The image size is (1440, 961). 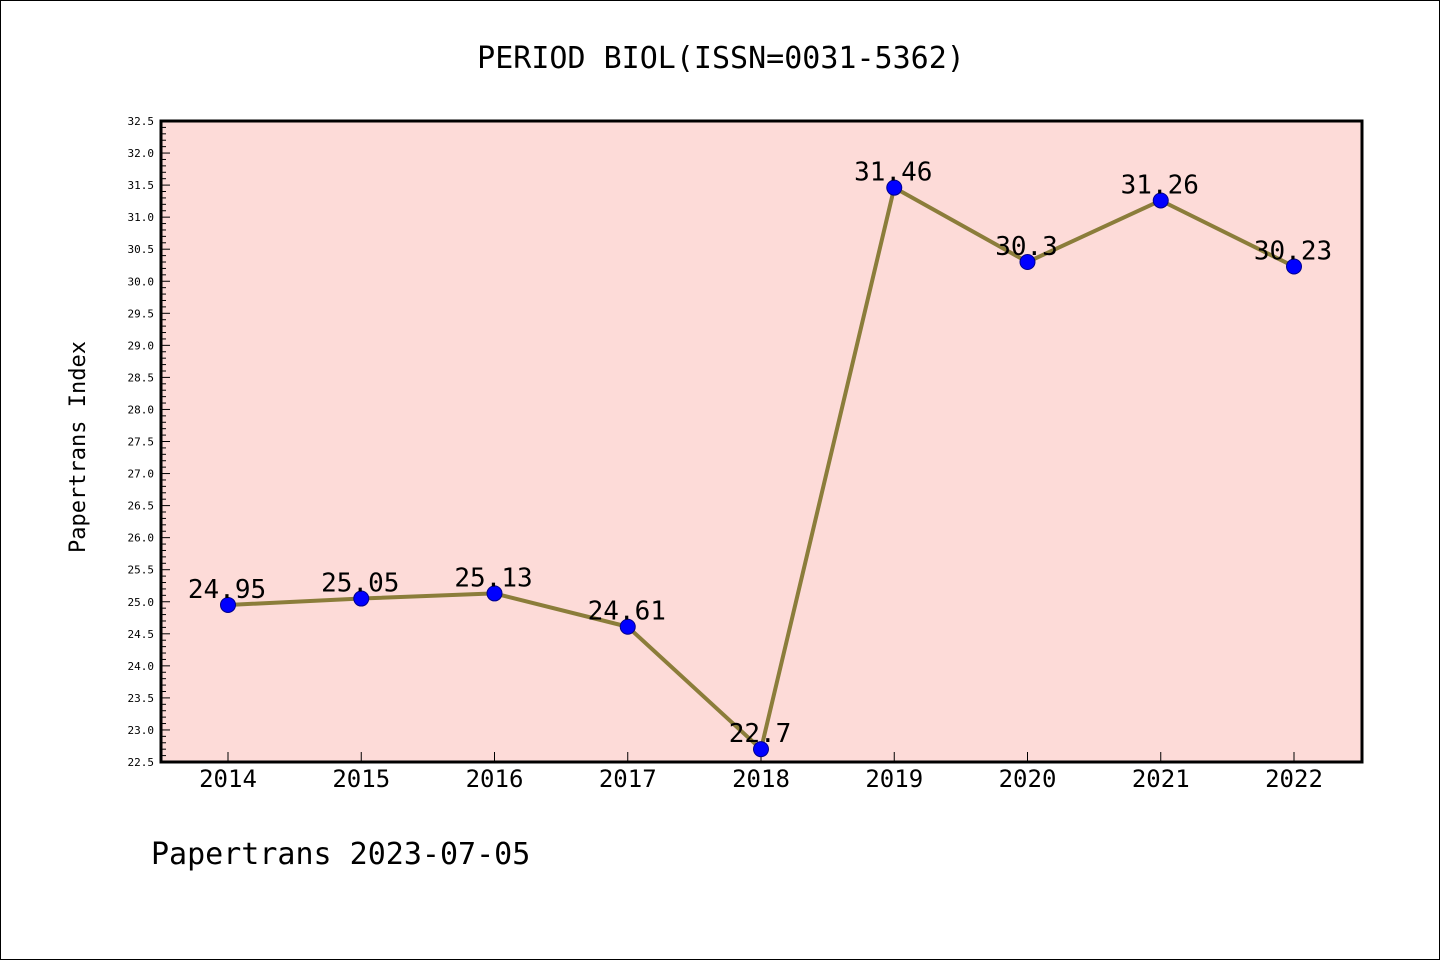 What do you see at coordinates (1028, 779) in the screenshot?
I see `x-tick-label: 2020` at bounding box center [1028, 779].